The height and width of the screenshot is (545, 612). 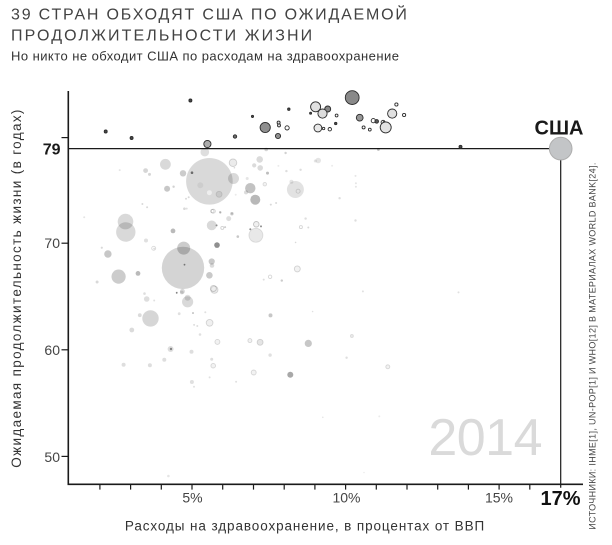 I want to click on svg-text: 79, so click(x=52, y=149).